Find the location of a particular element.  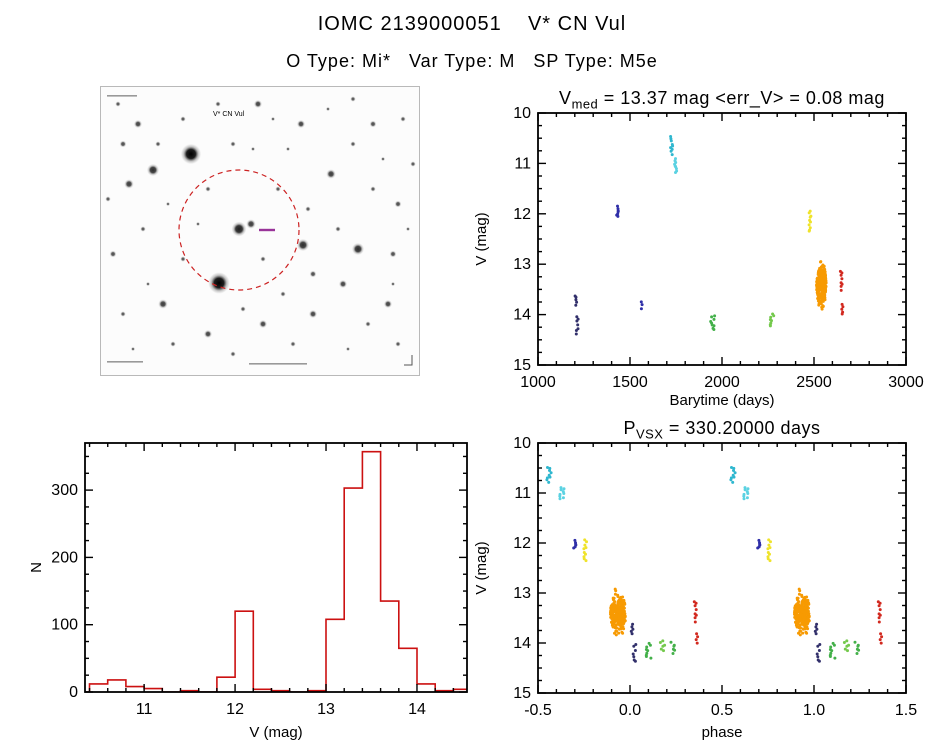

plot-data is located at coordinates (276, 571).